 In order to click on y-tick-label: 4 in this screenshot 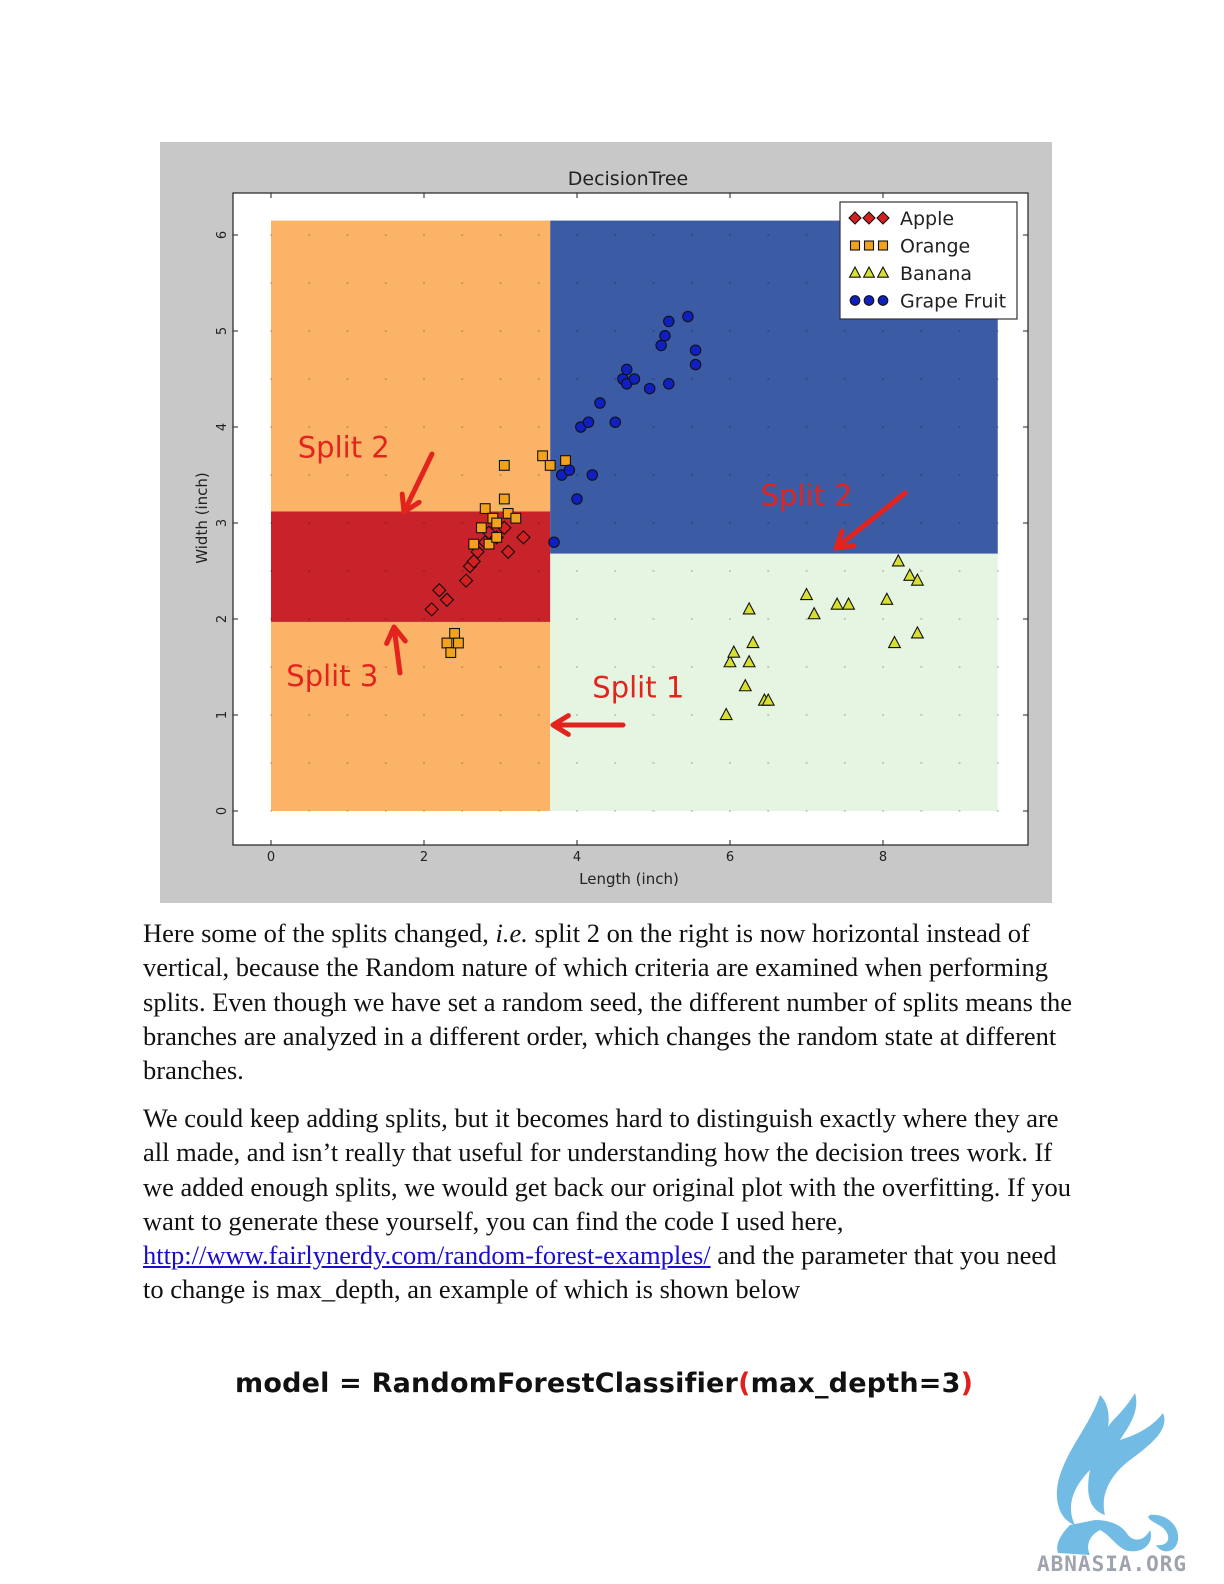, I will do `click(222, 427)`.